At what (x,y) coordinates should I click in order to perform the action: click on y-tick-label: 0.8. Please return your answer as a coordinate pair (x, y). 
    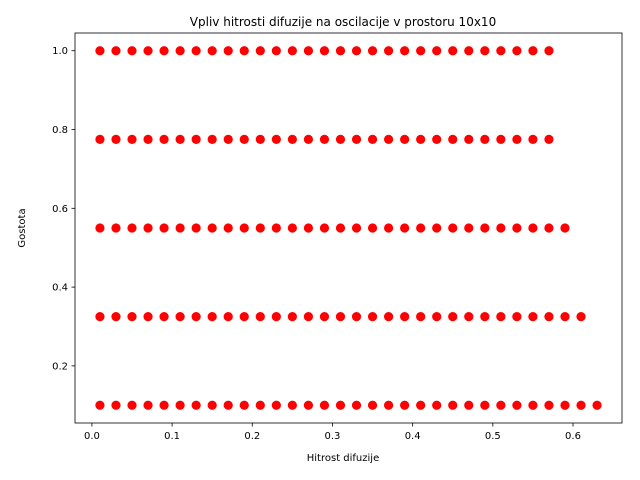
    Looking at the image, I should click on (60, 130).